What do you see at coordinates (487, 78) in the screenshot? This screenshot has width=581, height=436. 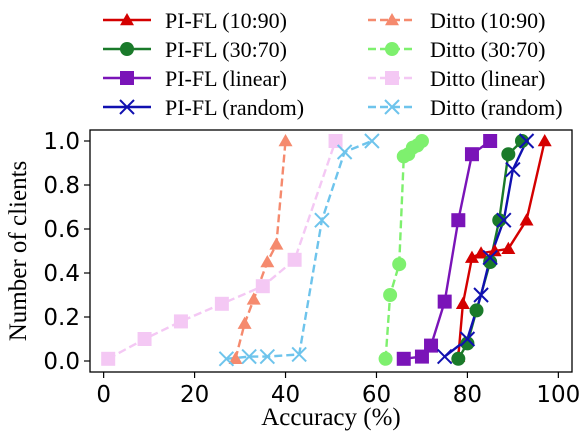 I see `legend-label: Ditto (linear)` at bounding box center [487, 78].